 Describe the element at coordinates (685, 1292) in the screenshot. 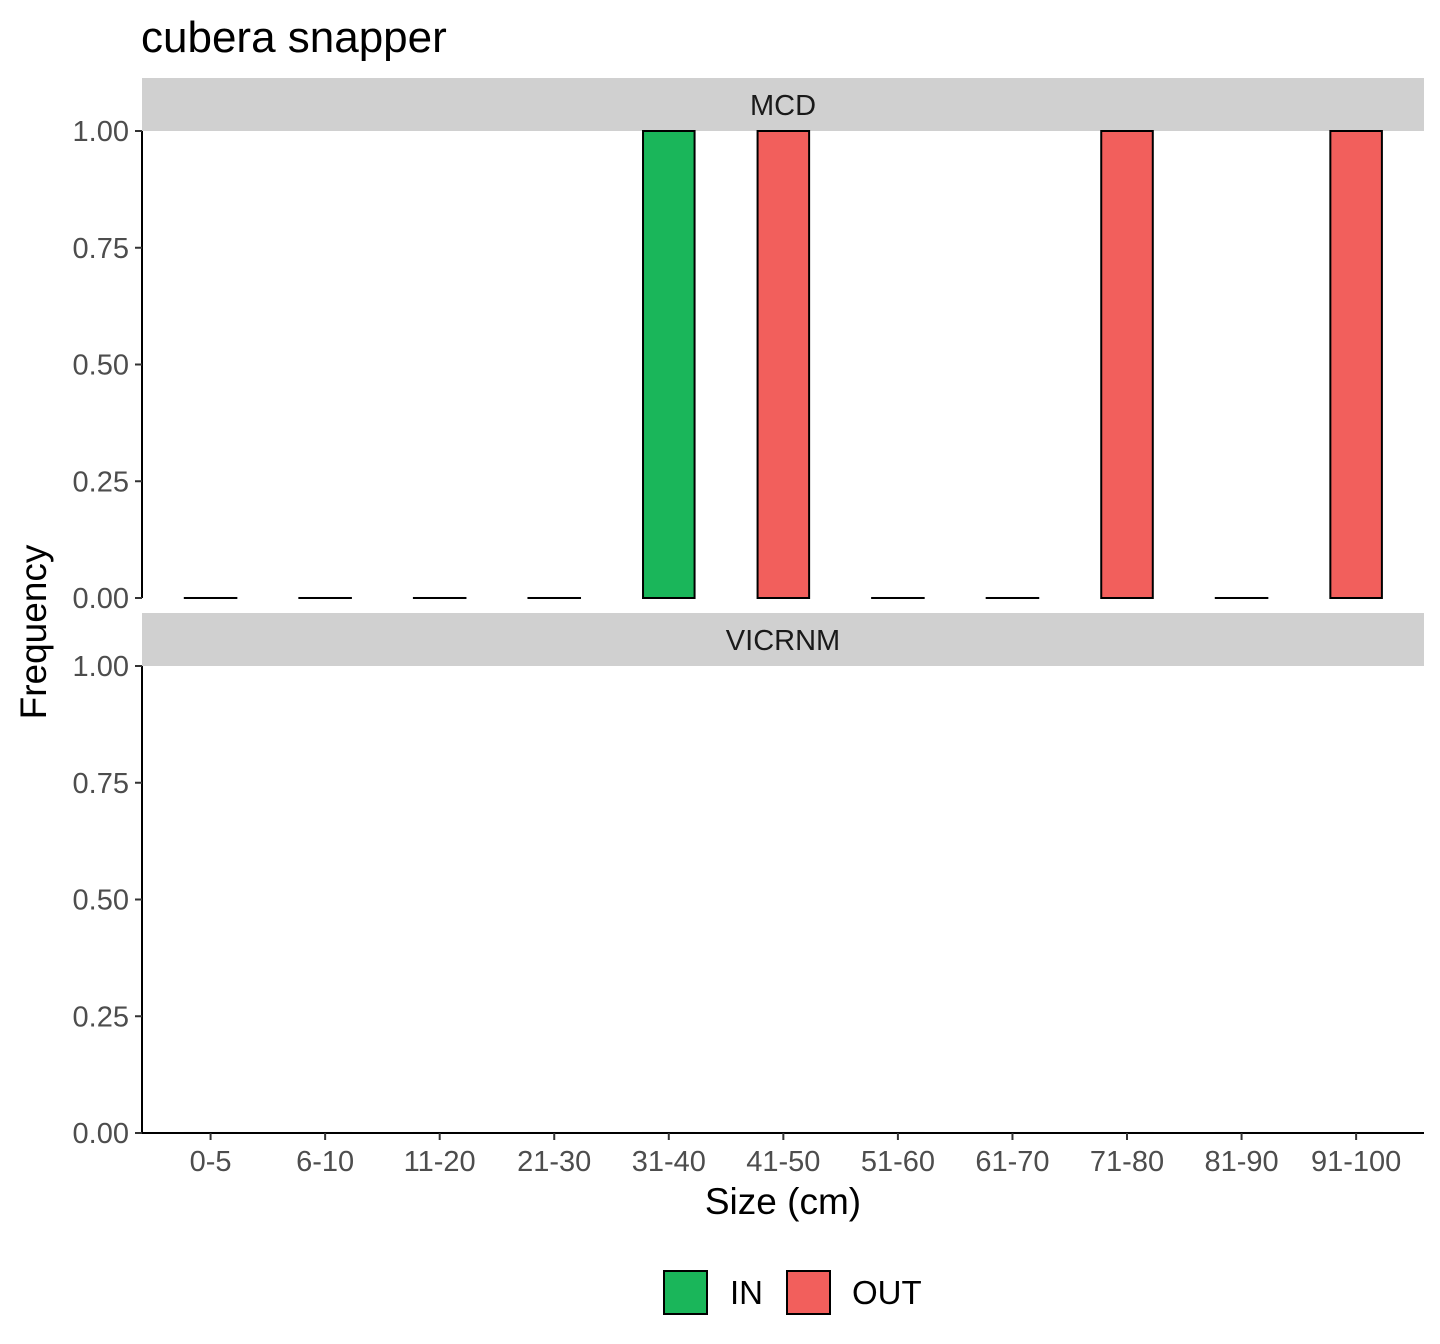

I see `legend-key-in` at that location.